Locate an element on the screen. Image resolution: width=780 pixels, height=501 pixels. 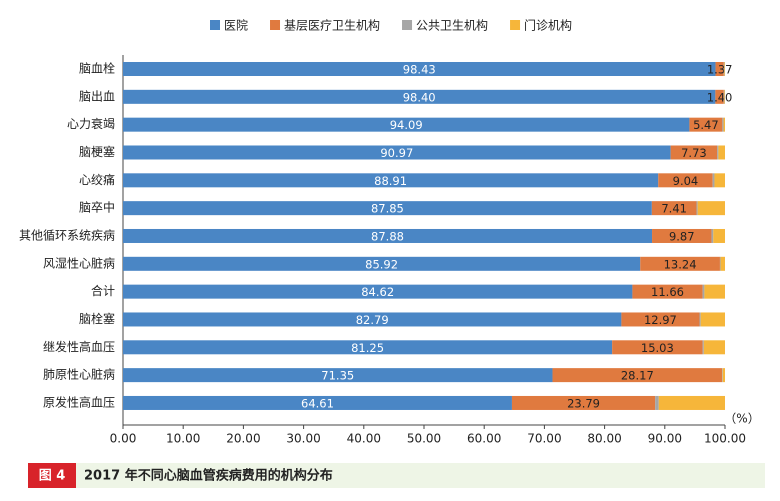
category-label: 合计 is located at coordinates (103, 290).